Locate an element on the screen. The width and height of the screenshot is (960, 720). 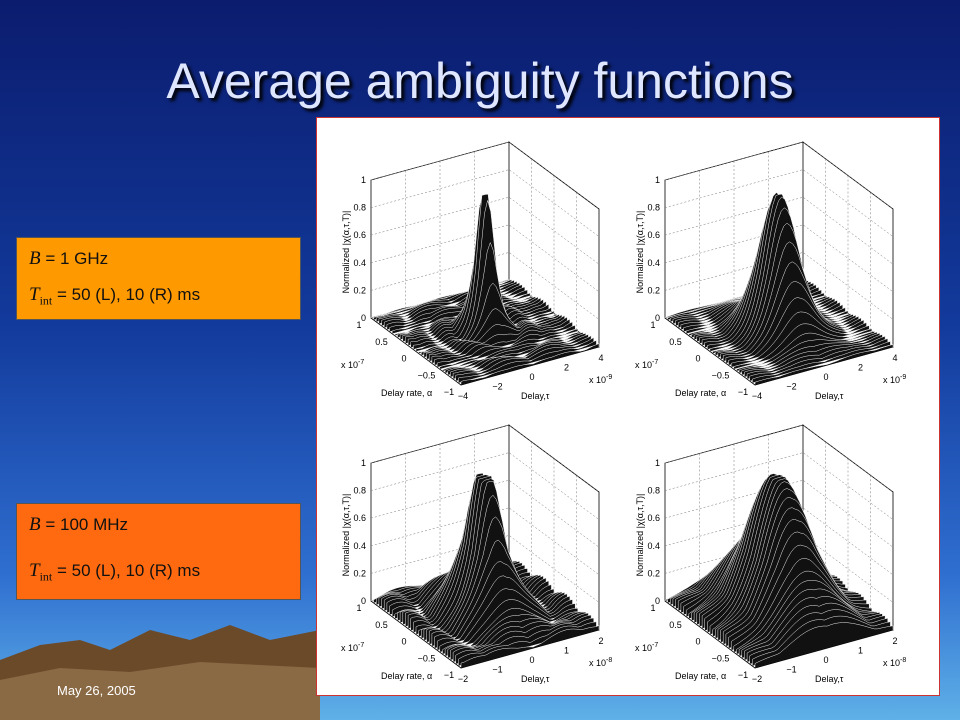
delay-tick-label: −4 is located at coordinates (757, 396).